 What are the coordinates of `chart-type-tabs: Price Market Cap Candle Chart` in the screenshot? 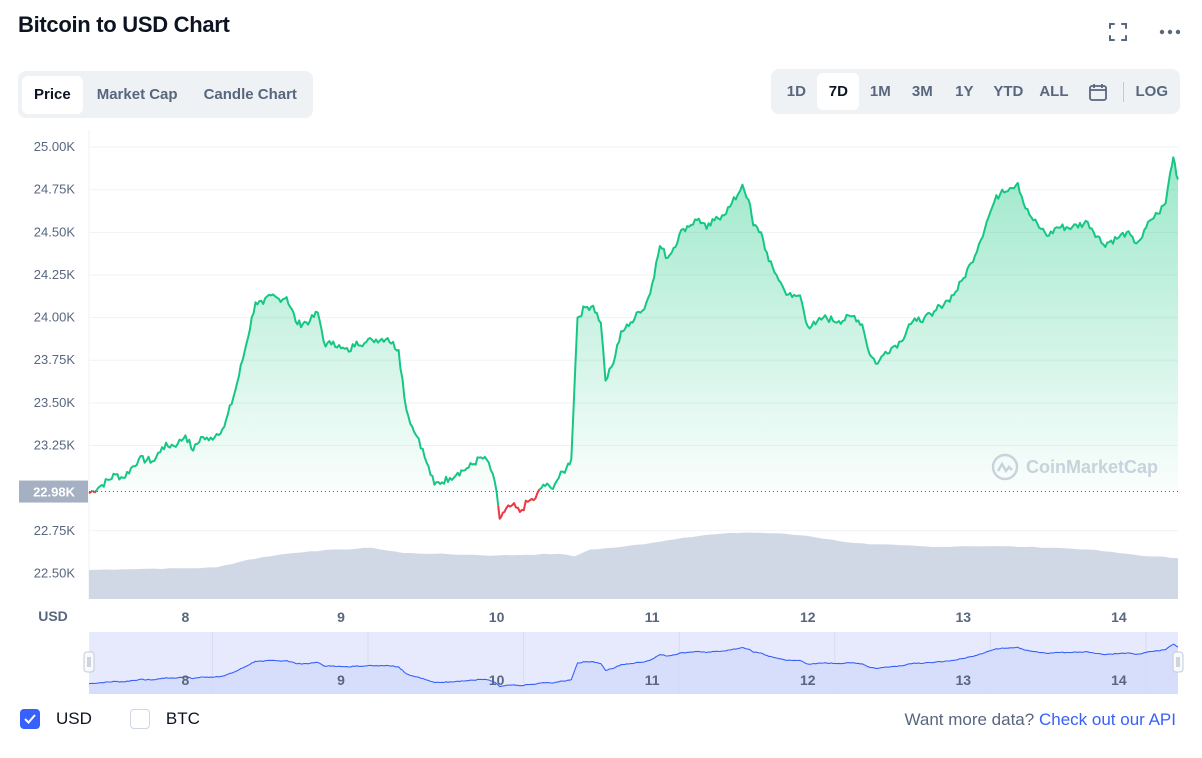 It's located at (165, 94).